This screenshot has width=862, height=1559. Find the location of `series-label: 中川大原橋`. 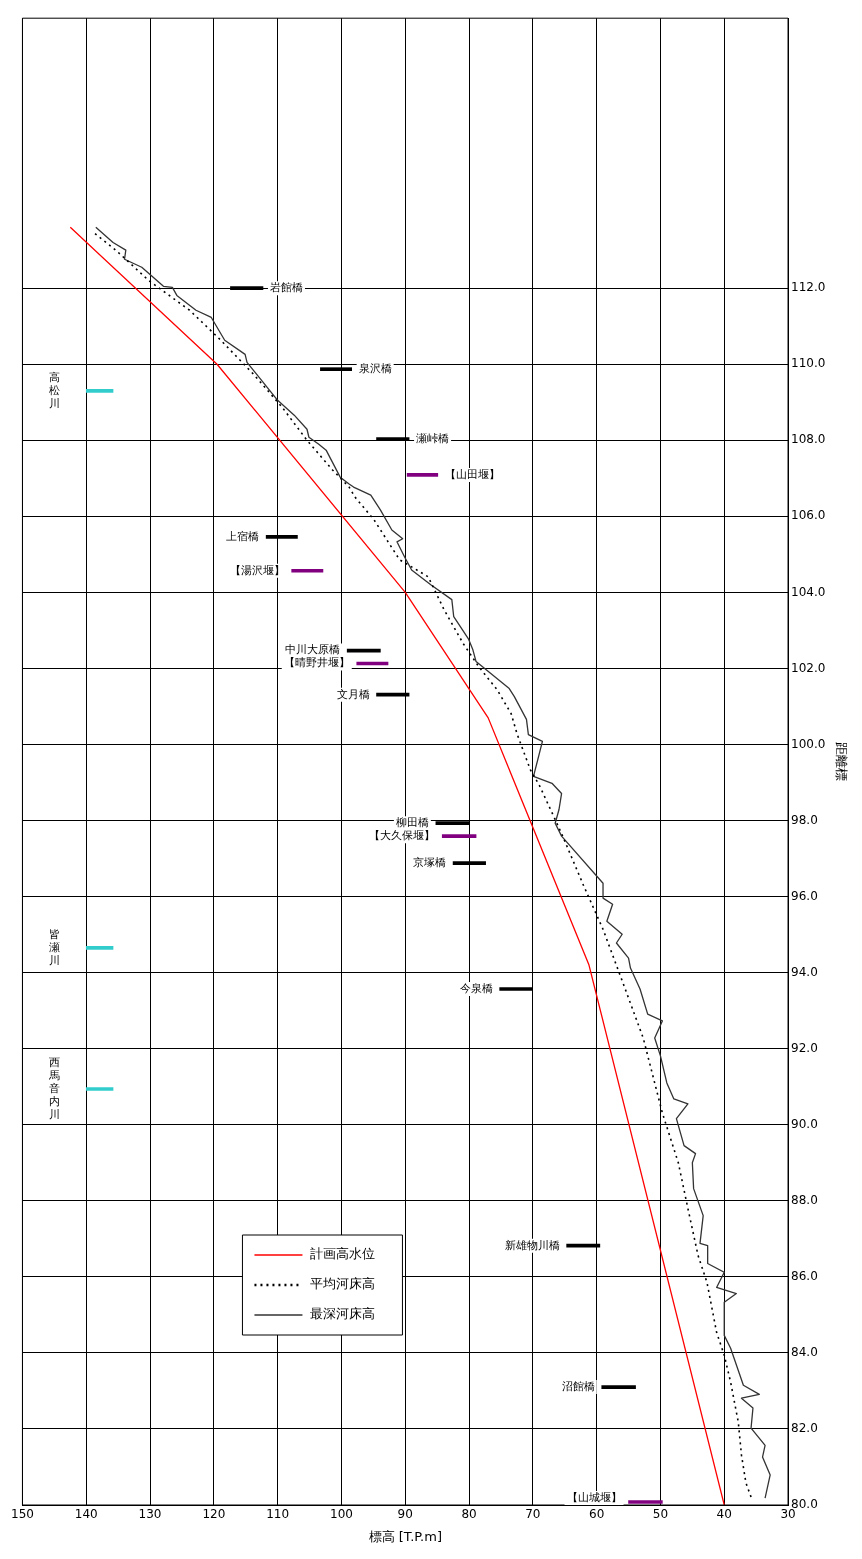

series-label: 中川大原橋 is located at coordinates (313, 650).